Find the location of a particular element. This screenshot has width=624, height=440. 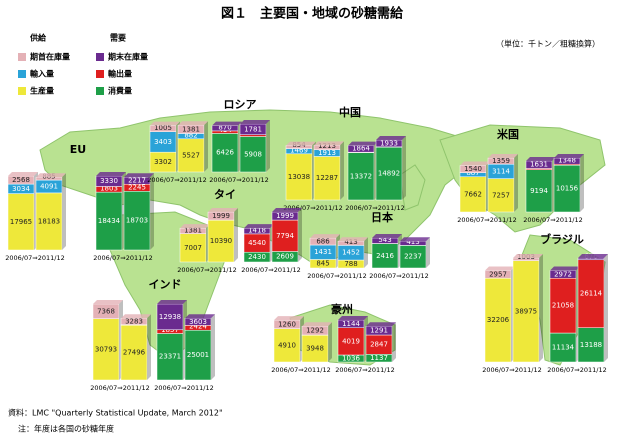

segment-label: 7257 is located at coordinates (501, 195).